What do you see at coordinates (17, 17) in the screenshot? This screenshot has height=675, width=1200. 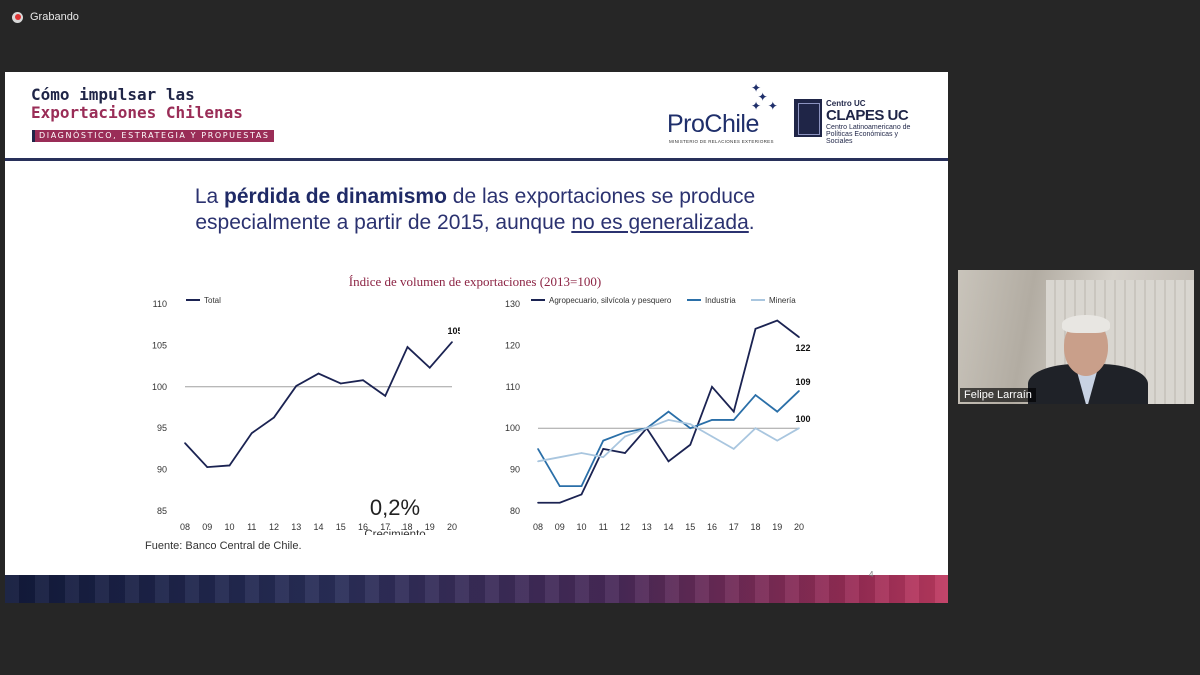 I see `record-icon` at bounding box center [17, 17].